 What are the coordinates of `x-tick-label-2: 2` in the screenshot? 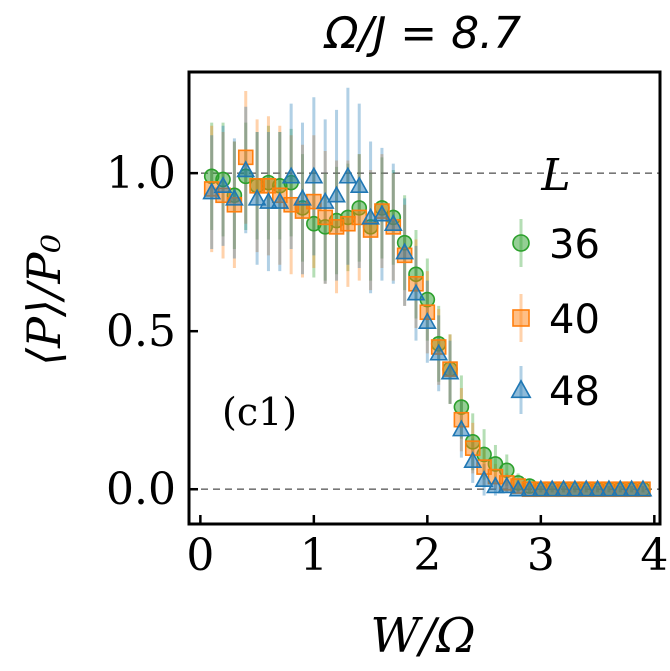 It's located at (427, 555).